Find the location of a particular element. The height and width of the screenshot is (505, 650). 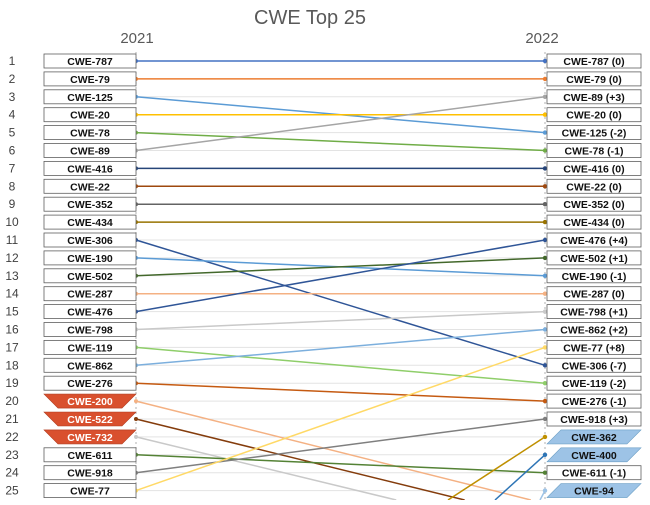

rank-number: 7 is located at coordinates (12, 168).